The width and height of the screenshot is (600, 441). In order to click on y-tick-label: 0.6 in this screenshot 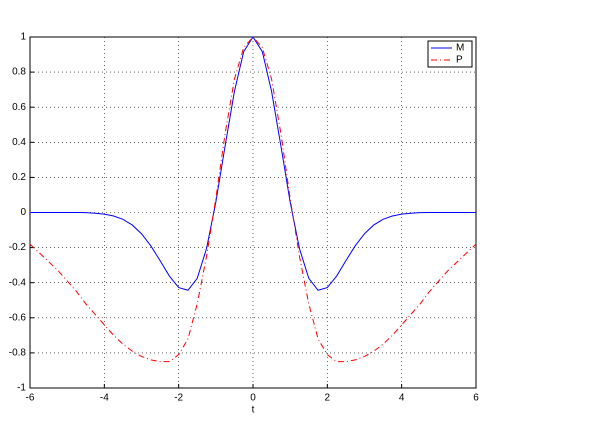, I will do `click(19, 107)`.